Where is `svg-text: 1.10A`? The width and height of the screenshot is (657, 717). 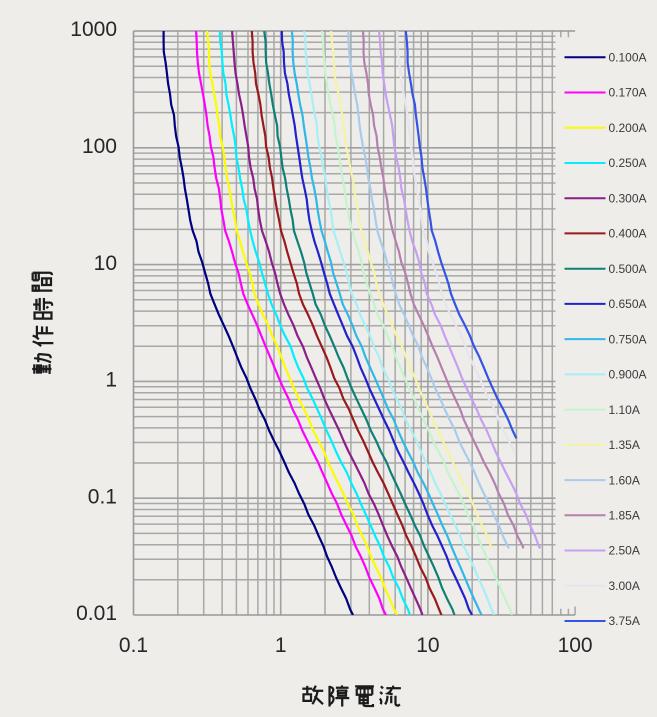
svg-text: 1.10A is located at coordinates (624, 410).